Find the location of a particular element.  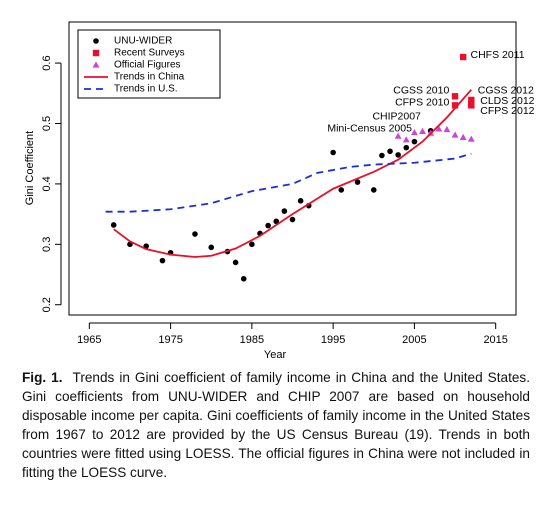

annotation: CLDS 2012 is located at coordinates (507, 101).